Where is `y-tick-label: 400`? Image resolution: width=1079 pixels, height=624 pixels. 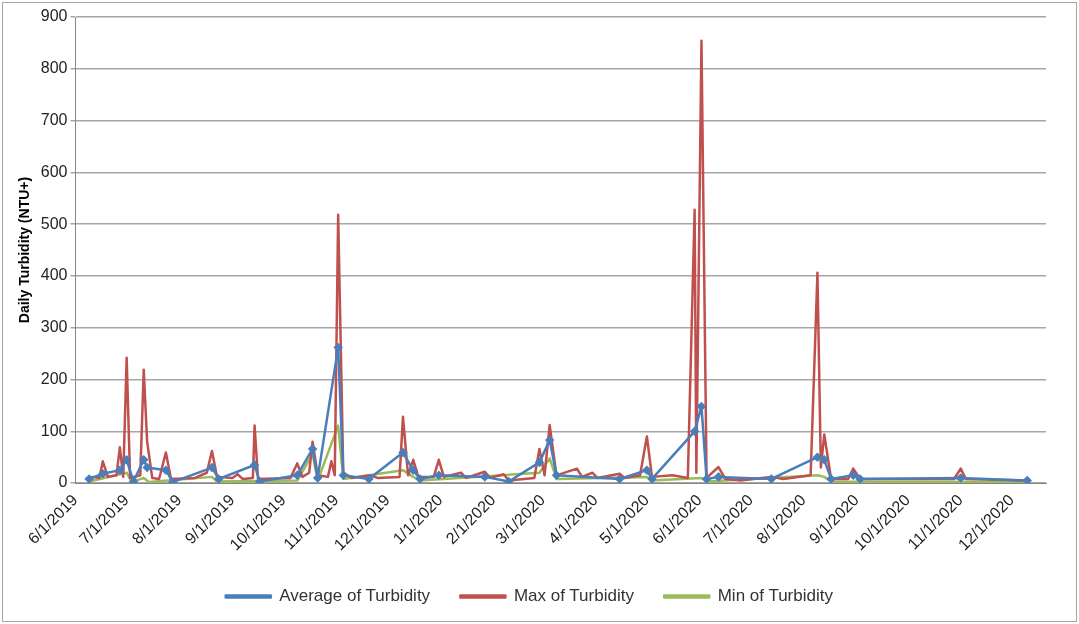
y-tick-label: 400 is located at coordinates (54, 275).